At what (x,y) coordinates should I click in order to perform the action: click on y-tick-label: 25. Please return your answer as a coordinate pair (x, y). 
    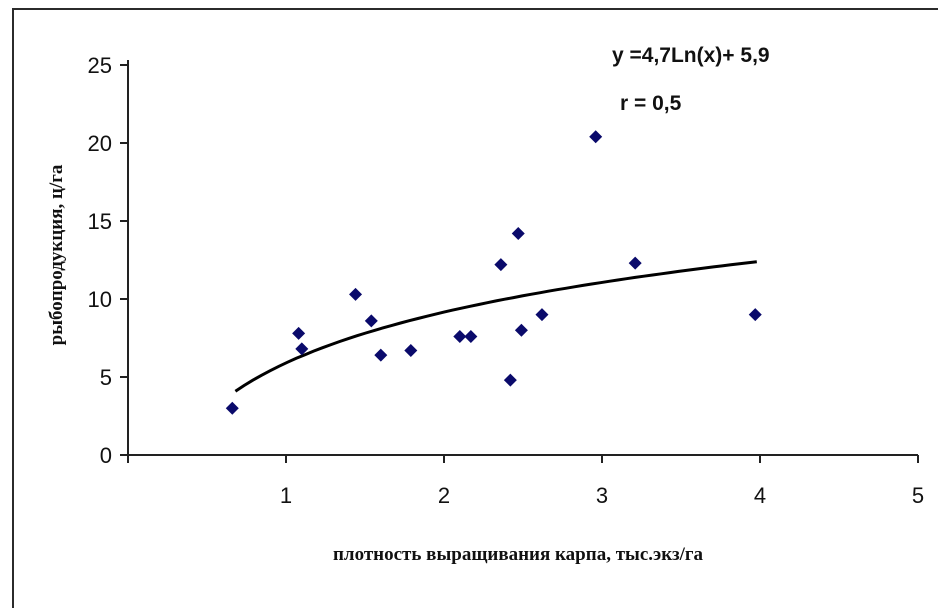
    Looking at the image, I should click on (100, 65).